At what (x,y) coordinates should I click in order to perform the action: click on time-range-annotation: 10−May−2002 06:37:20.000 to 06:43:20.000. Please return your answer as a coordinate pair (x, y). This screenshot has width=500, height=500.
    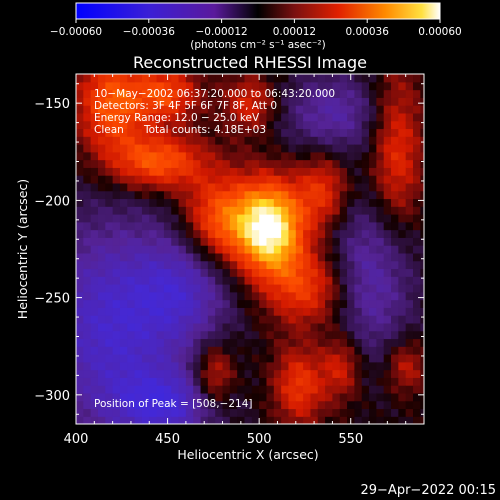
    Looking at the image, I should click on (214, 94).